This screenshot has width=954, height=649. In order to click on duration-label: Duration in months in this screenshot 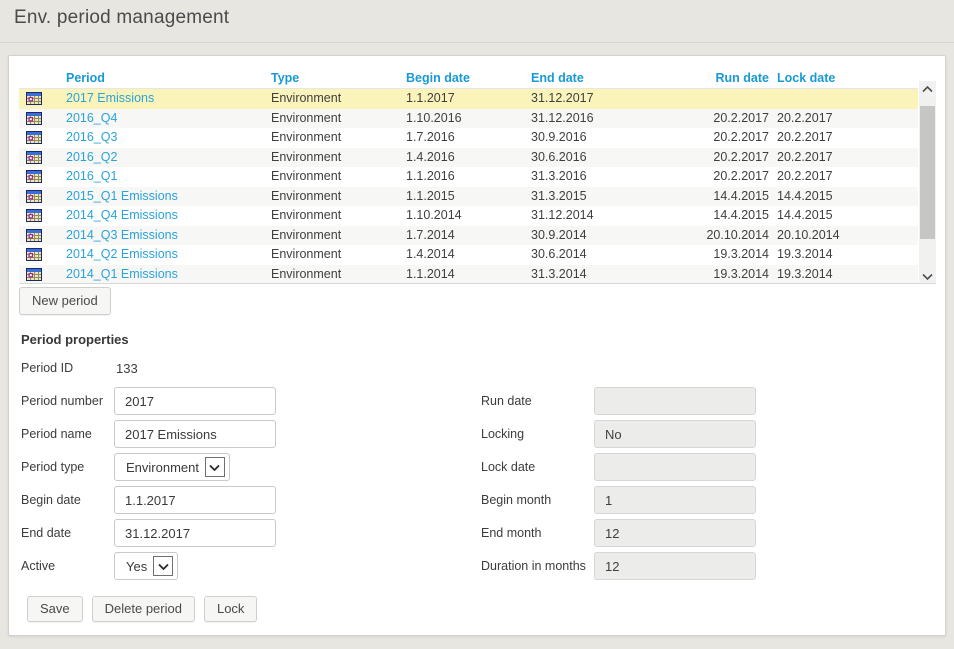, I will do `click(533, 566)`.